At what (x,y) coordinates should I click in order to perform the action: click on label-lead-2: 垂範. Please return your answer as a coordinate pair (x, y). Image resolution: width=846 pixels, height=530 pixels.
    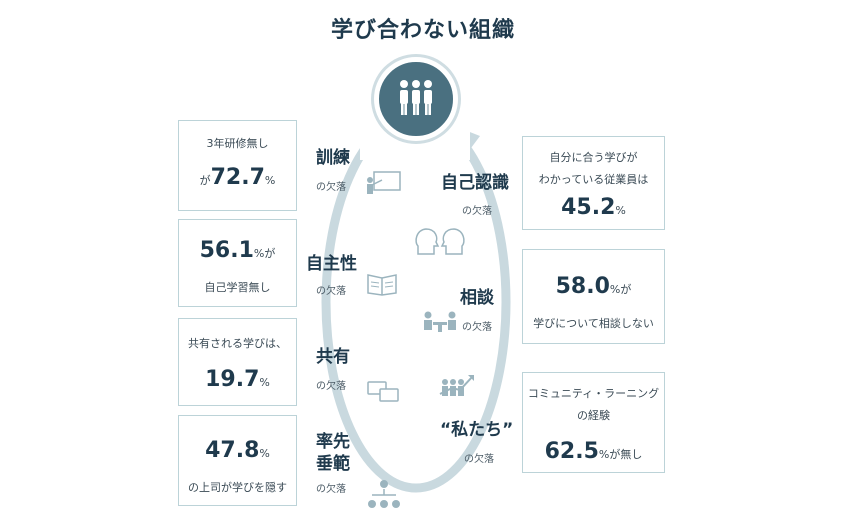
    Looking at the image, I should click on (333, 464).